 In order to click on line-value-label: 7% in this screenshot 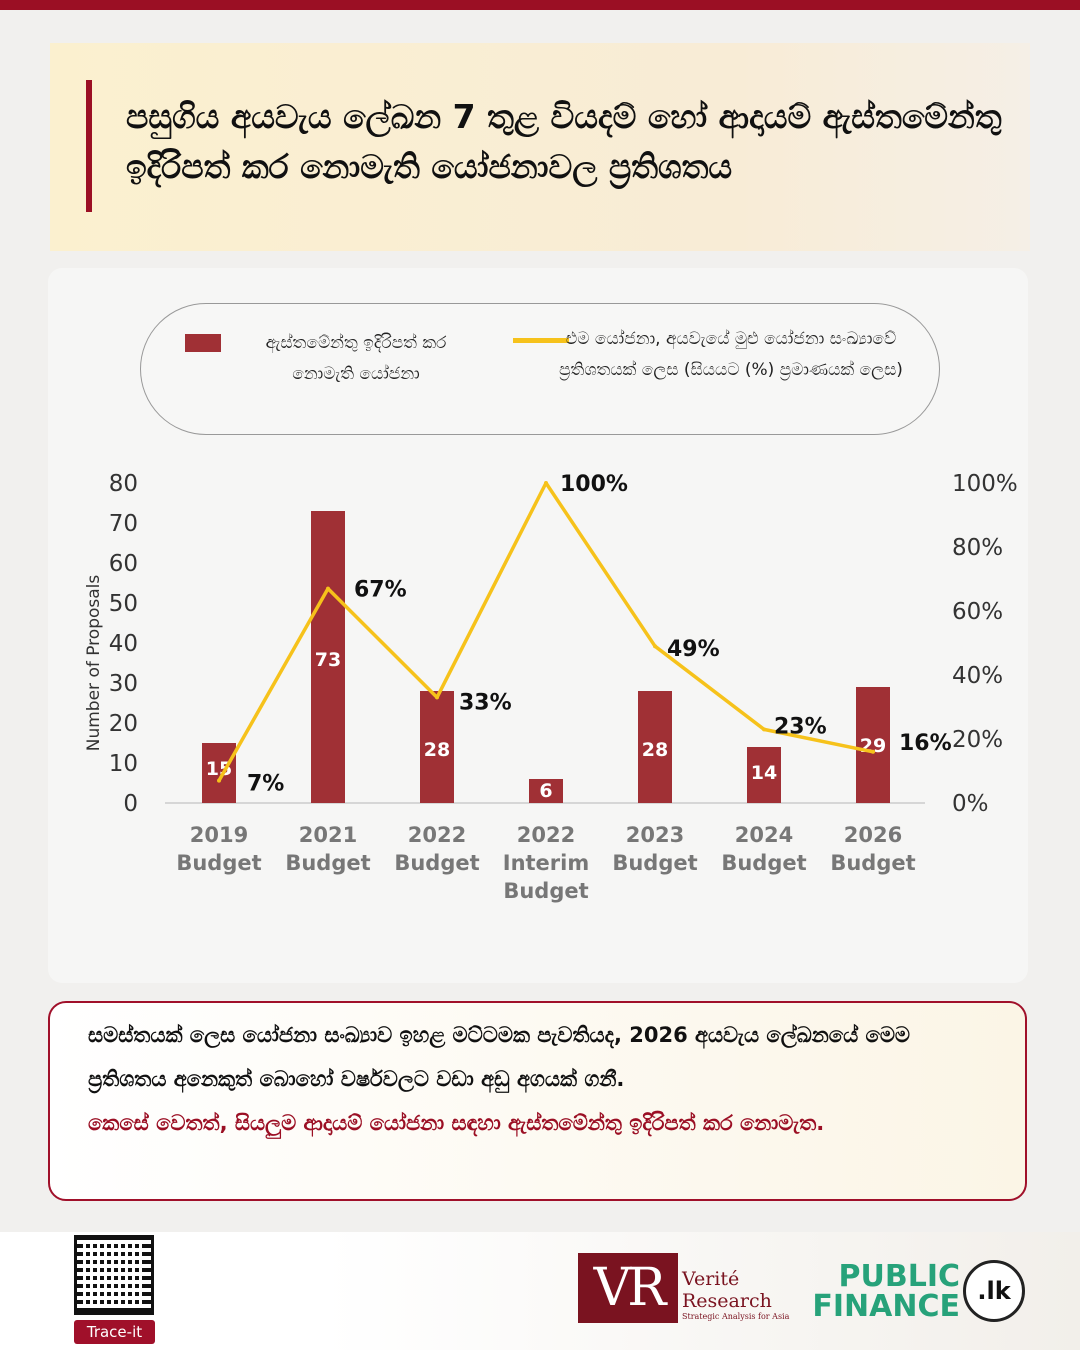, I will do `click(265, 784)`.